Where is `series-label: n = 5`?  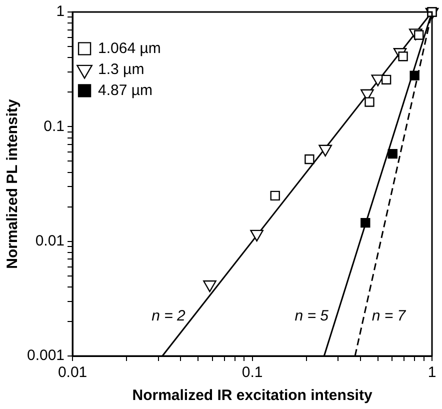 series-label: n = 5 is located at coordinates (312, 316).